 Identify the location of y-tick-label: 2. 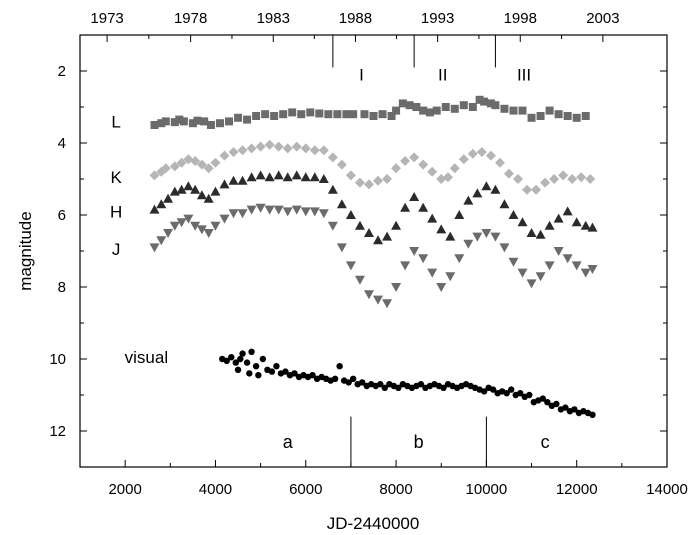
(62, 71).